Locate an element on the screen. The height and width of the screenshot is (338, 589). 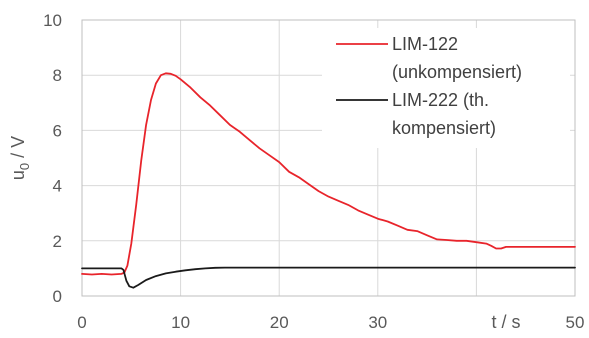
x-axis-title: t / s is located at coordinates (505, 322).